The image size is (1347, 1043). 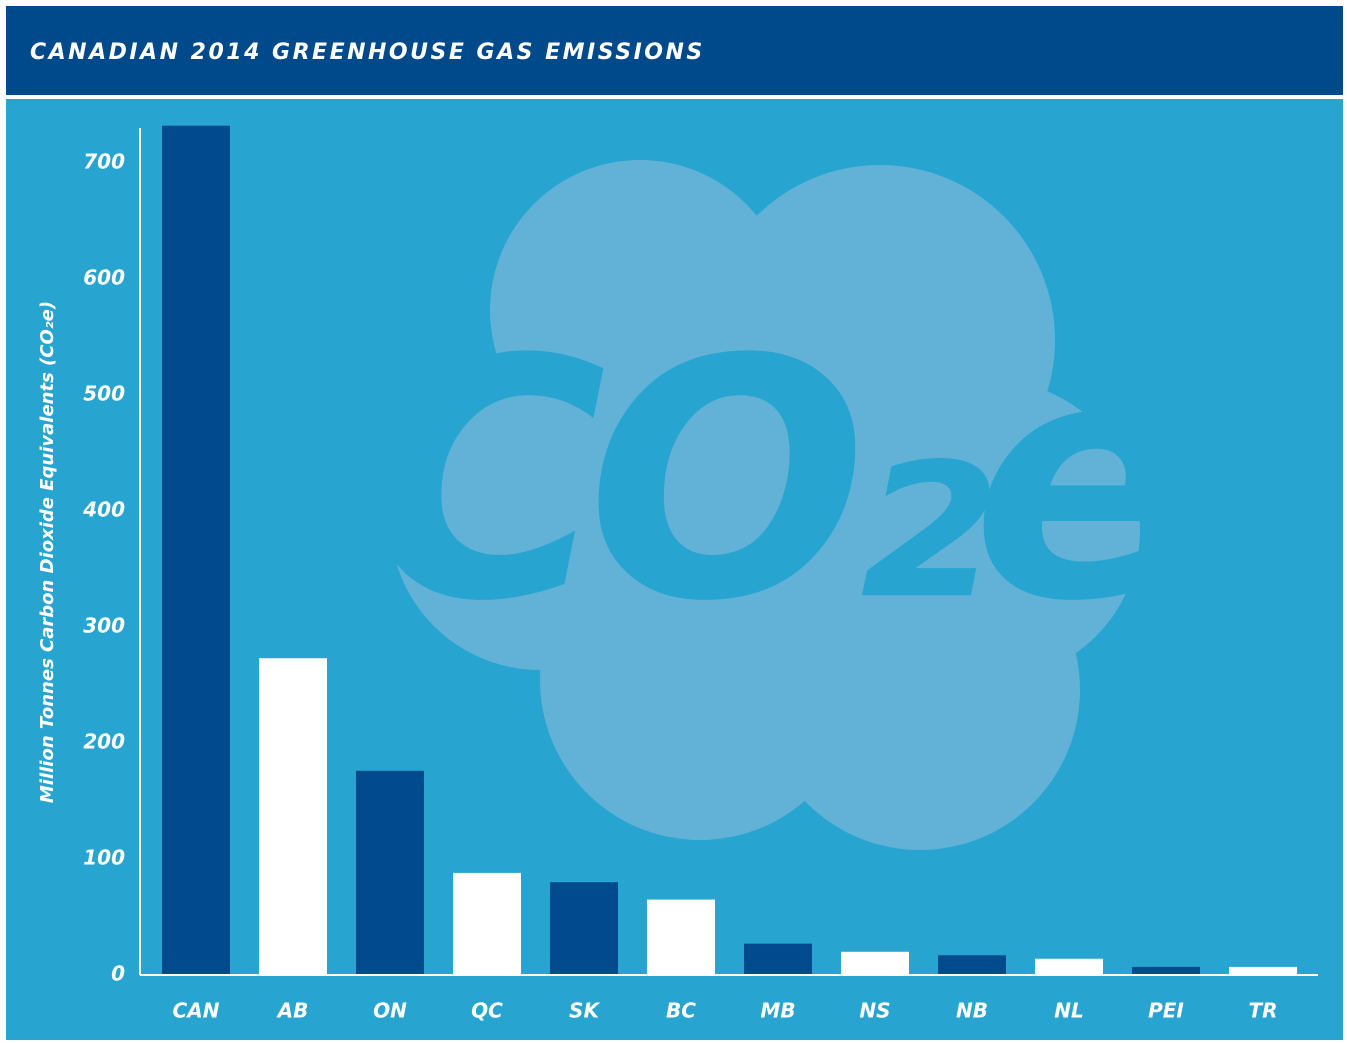 I want to click on x-tick-label: NL, so click(x=1068, y=1011).